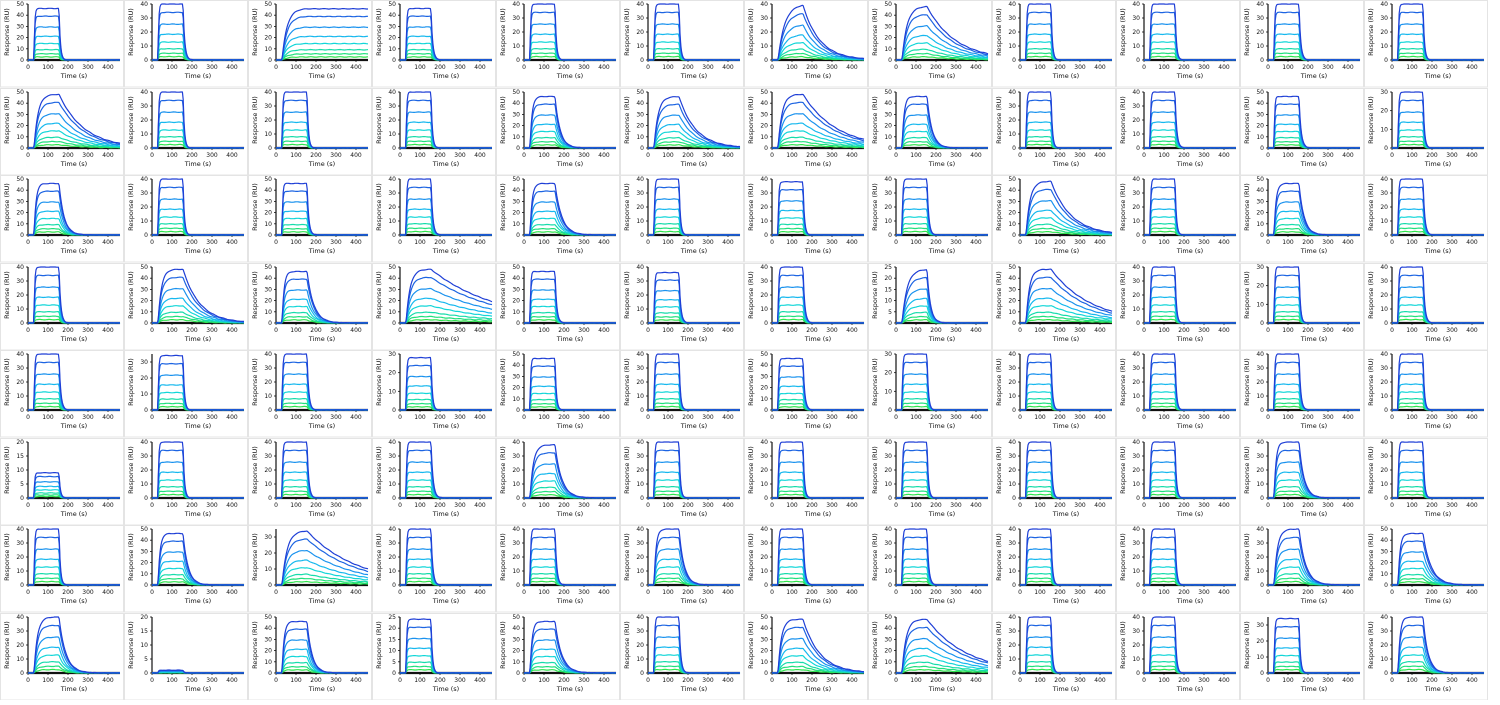  I want to click on y-tick-label: 15, so click(392, 639).